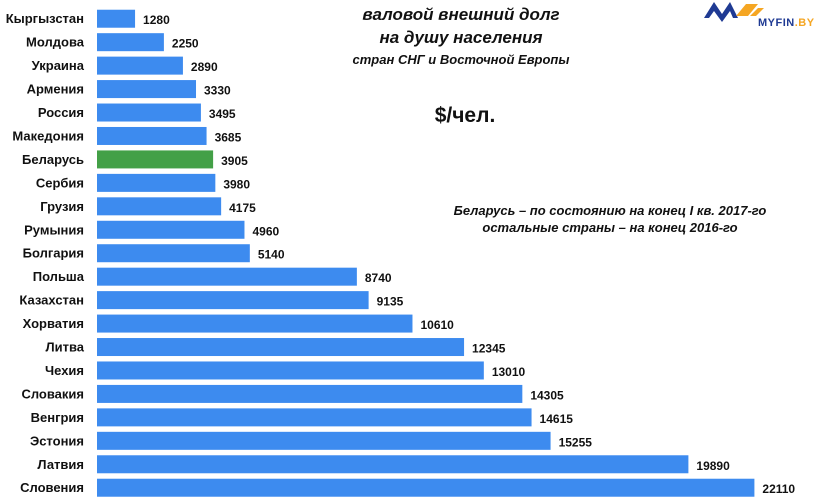 This screenshot has height=500, width=820. I want to click on logo-text: MYFIN.BY, so click(786, 23).